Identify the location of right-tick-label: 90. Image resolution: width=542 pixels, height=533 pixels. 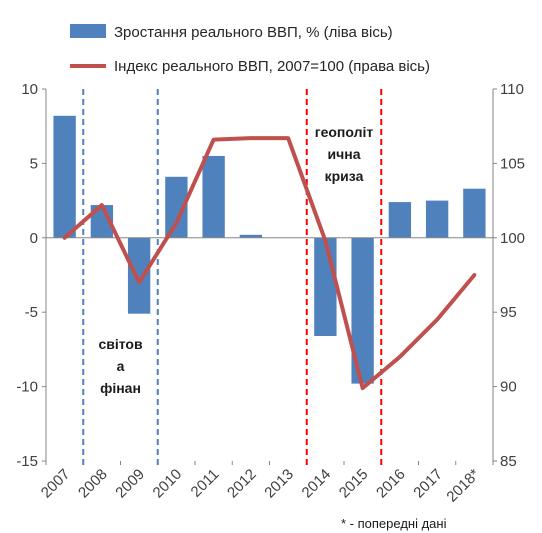
(508, 387).